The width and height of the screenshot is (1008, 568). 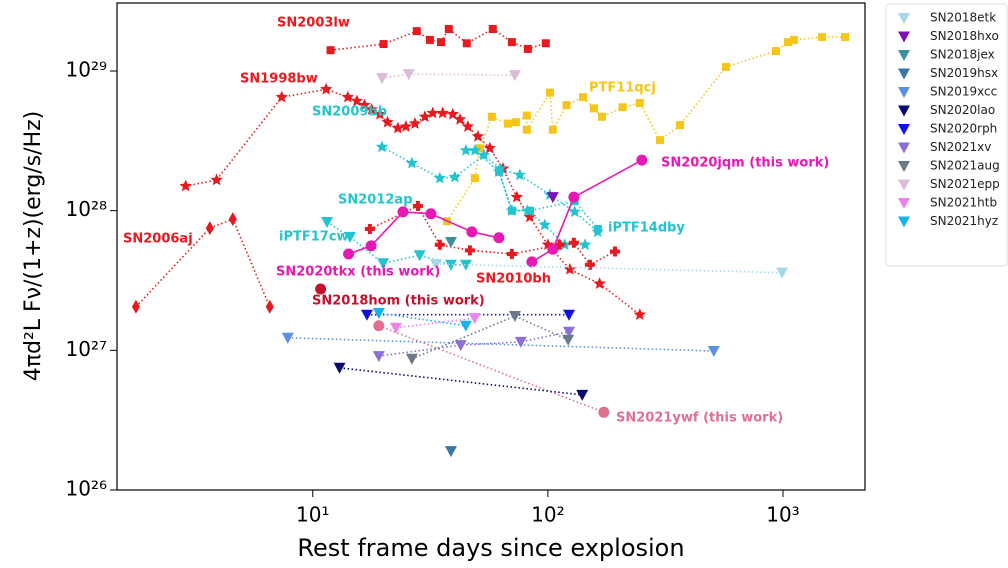 What do you see at coordinates (964, 36) in the screenshot?
I see `legend-label: SN2018hxo` at bounding box center [964, 36].